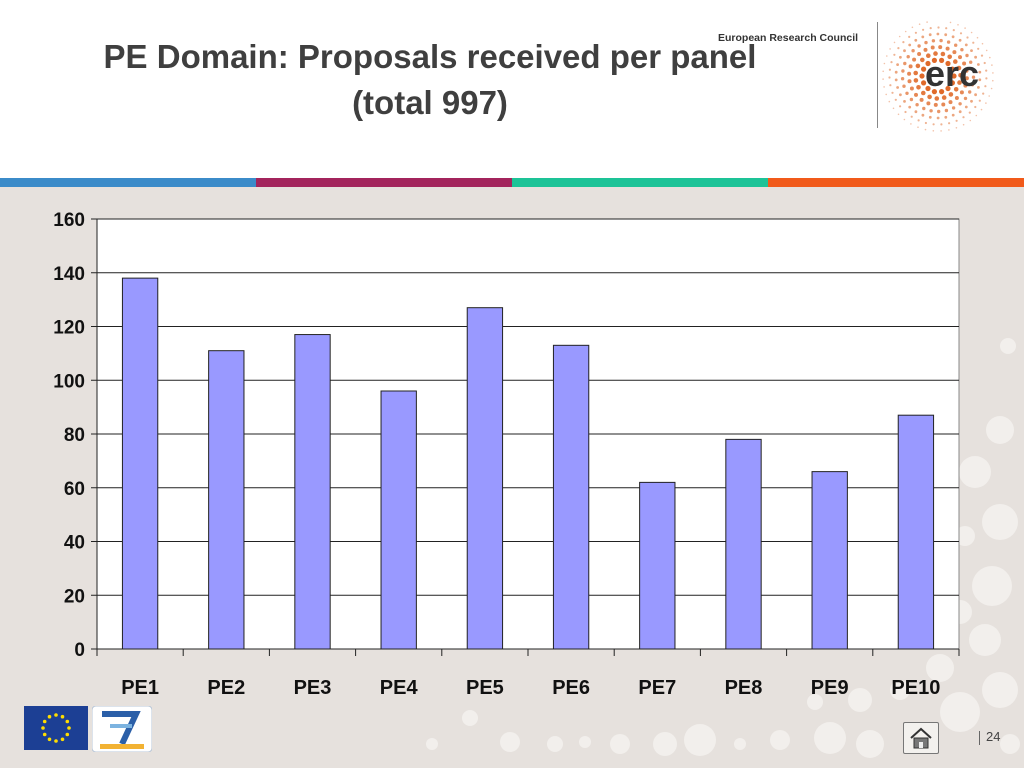 The width and height of the screenshot is (1024, 768). What do you see at coordinates (79, 650) in the screenshot?
I see `y-tick-label: 0` at bounding box center [79, 650].